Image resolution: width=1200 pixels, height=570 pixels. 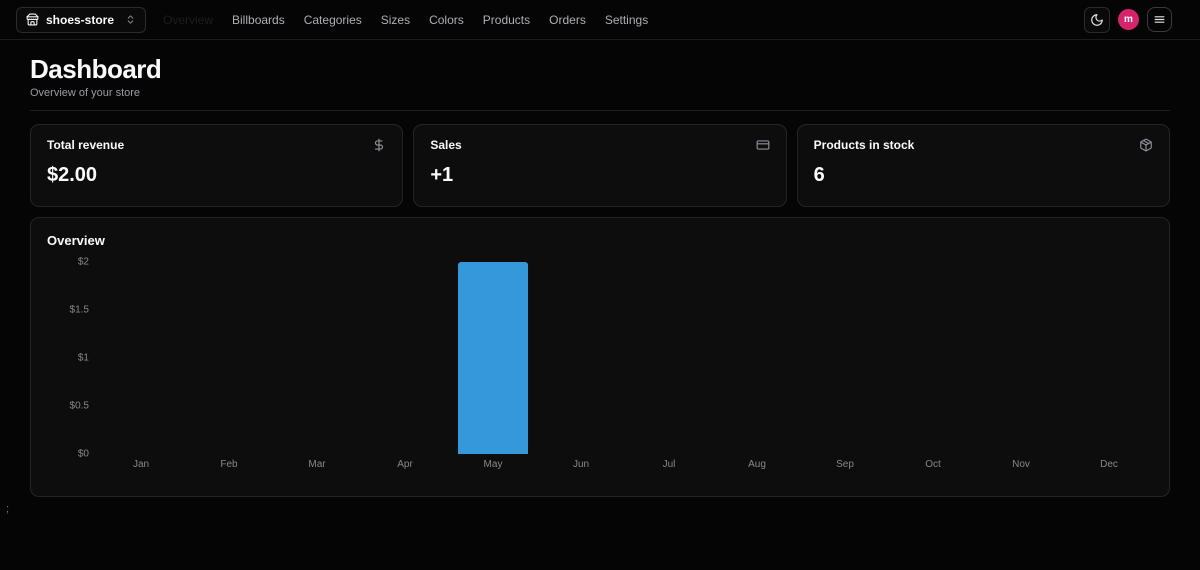 I want to click on x-tick-label: May, so click(x=493, y=464).